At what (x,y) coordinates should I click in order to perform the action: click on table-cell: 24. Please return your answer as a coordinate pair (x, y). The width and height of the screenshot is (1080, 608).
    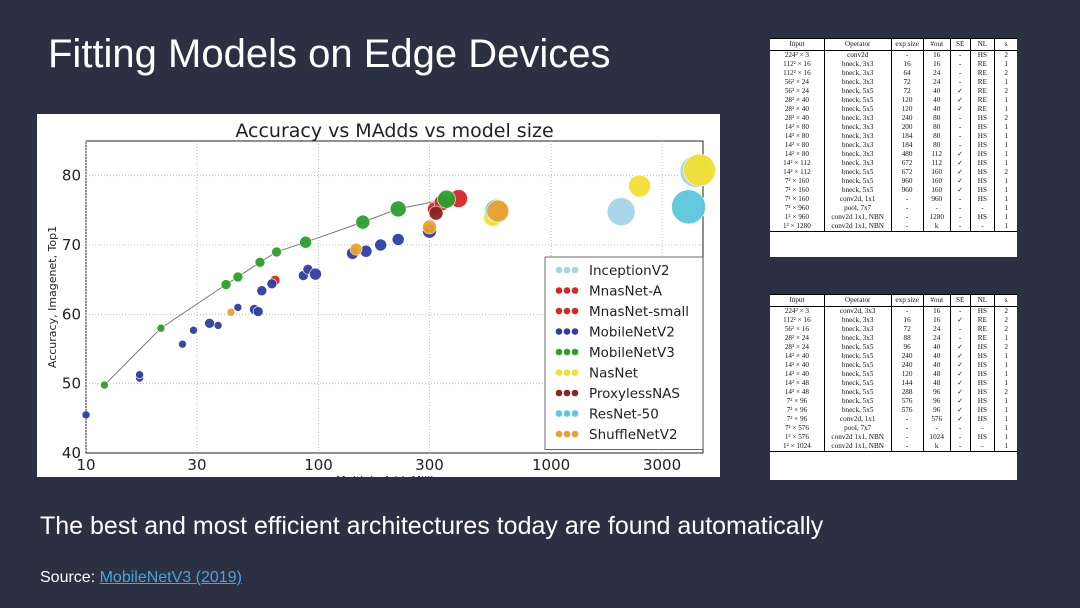
    Looking at the image, I should click on (937, 338).